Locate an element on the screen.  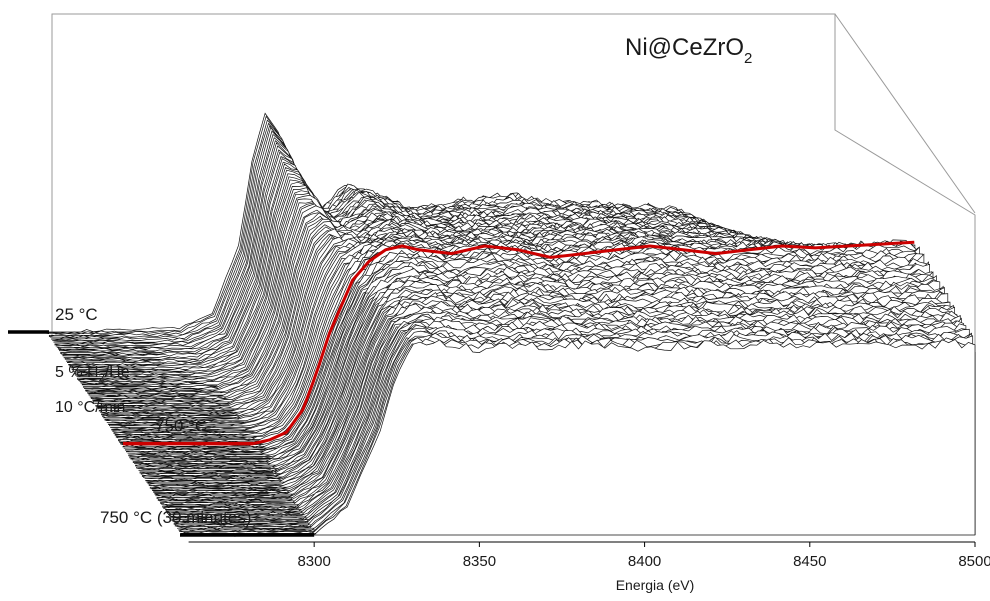
x-tick-label: 8400 is located at coordinates (644, 561).